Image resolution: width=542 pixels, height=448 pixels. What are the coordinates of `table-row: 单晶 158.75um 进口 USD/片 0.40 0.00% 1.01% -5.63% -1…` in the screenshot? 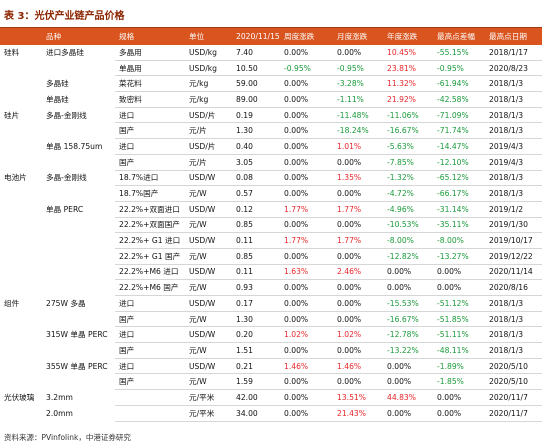 It's located at (271, 146).